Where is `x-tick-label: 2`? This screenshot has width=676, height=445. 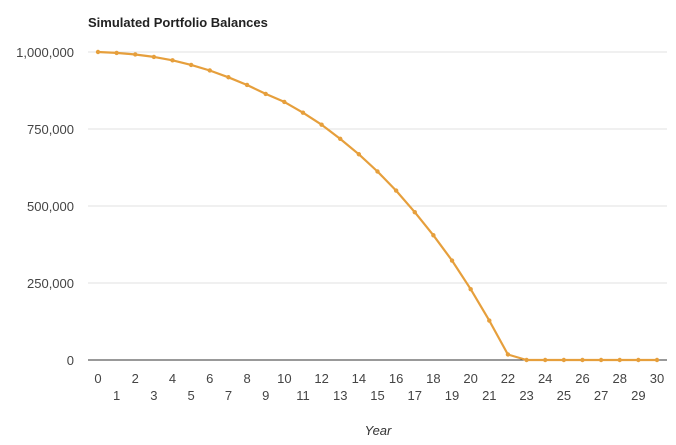
x-tick-label: 2 is located at coordinates (135, 378).